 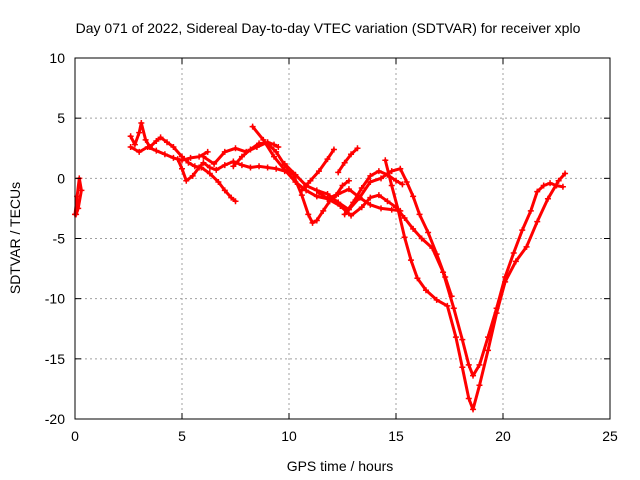 What do you see at coordinates (55, 419) in the screenshot?
I see `y-tick-label: -20` at bounding box center [55, 419].